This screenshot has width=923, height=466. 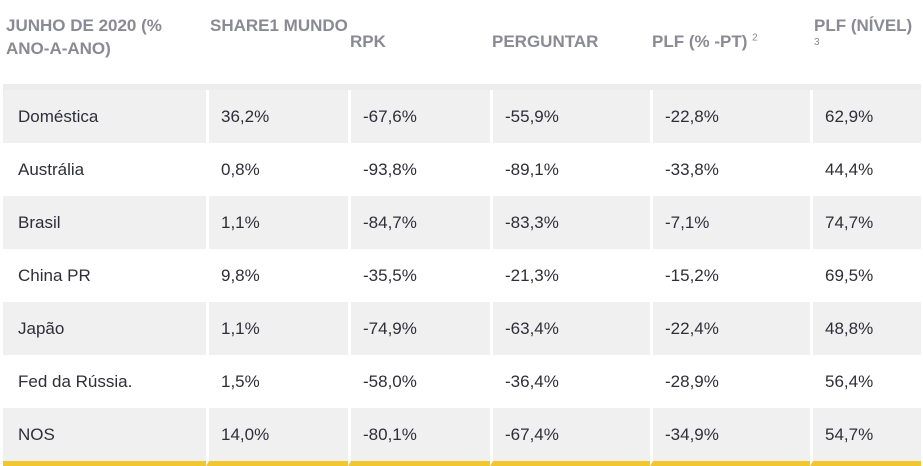 I want to click on cell-region: NOS, so click(x=104, y=437).